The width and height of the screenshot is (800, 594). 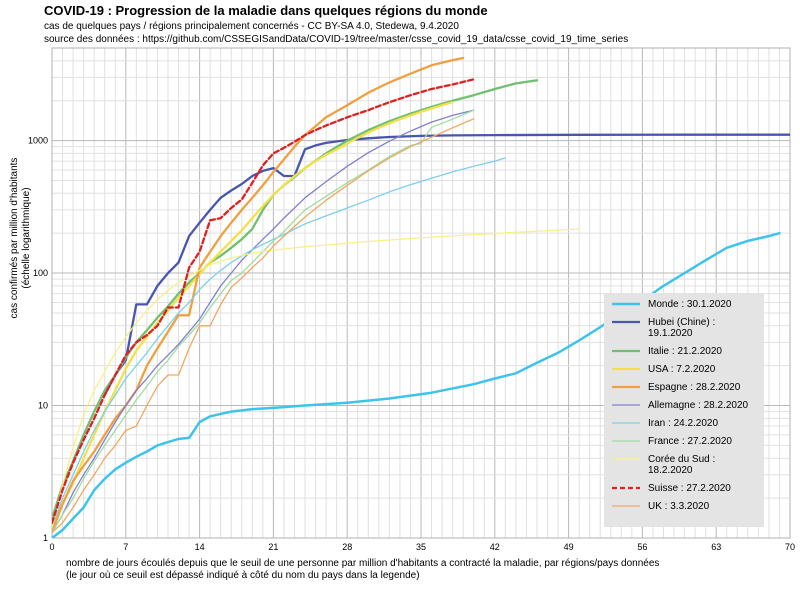 What do you see at coordinates (690, 304) in the screenshot?
I see `legend-entry-label: Monde : 30.1.2020` at bounding box center [690, 304].